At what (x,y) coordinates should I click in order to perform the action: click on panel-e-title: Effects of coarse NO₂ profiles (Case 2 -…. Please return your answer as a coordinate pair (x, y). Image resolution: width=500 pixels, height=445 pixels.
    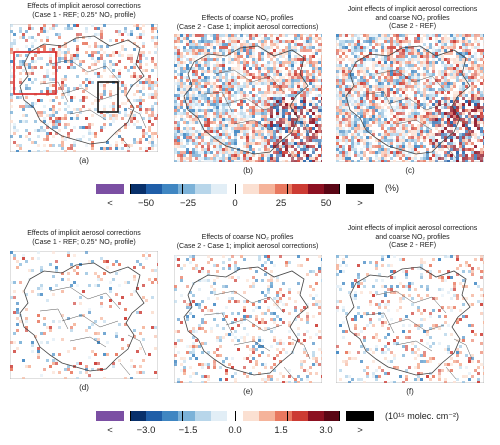
    Looking at the image, I should click on (247, 242).